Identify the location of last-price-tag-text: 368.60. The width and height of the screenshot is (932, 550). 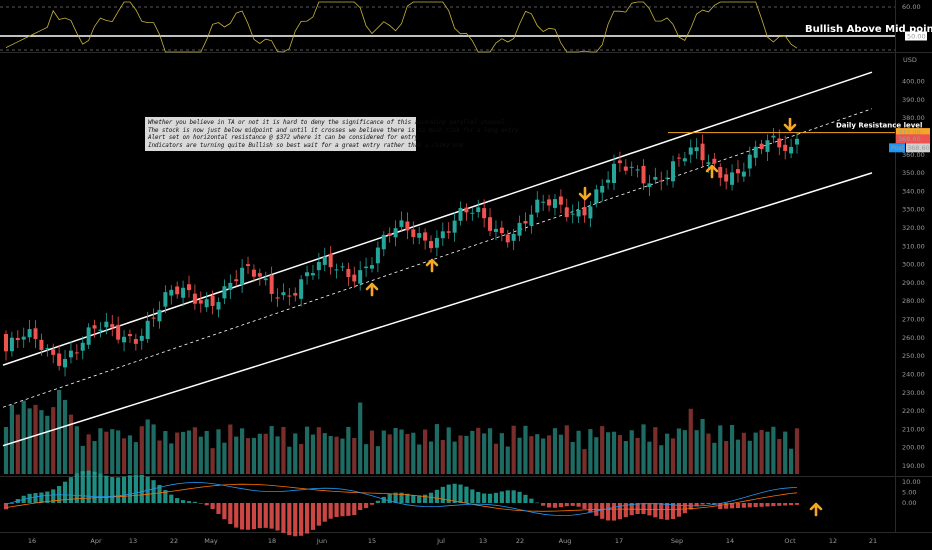
(909, 139).